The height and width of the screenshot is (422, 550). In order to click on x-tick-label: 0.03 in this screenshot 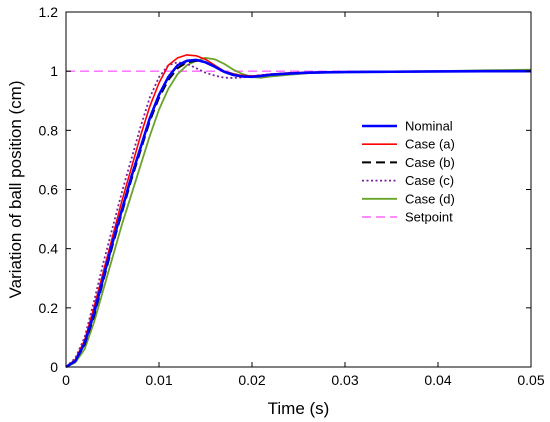, I will do `click(344, 380)`.